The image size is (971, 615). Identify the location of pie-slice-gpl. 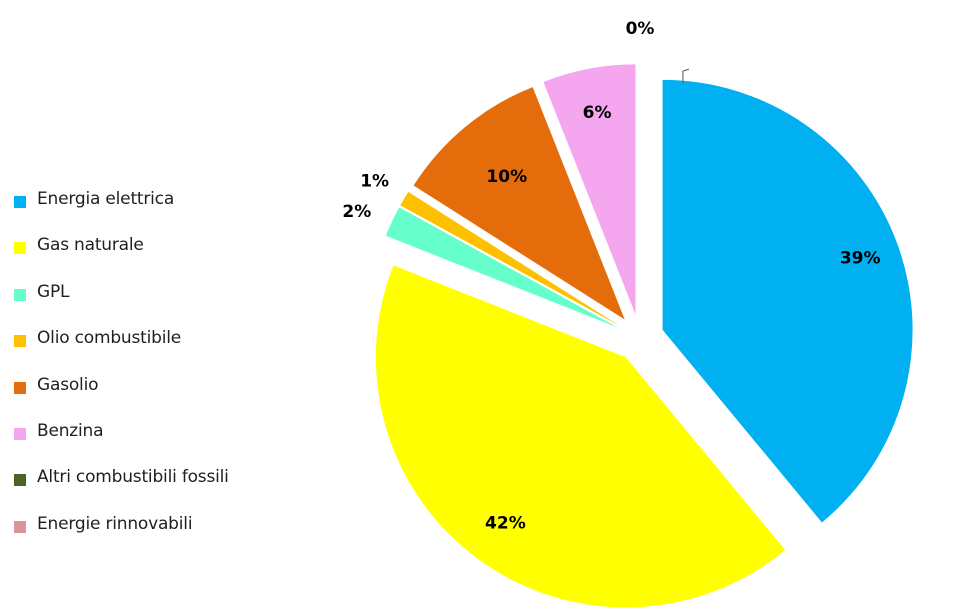
(502, 267).